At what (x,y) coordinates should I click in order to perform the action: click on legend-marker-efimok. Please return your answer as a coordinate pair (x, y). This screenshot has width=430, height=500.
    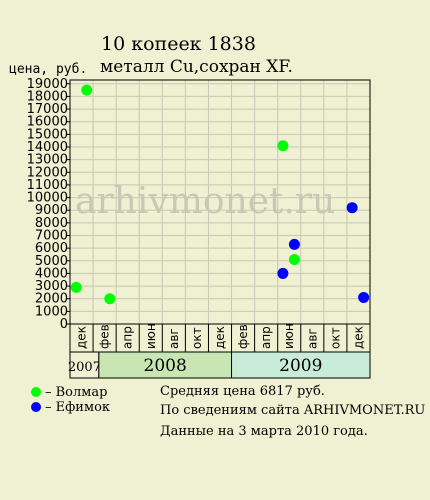
    Looking at the image, I should click on (36, 407).